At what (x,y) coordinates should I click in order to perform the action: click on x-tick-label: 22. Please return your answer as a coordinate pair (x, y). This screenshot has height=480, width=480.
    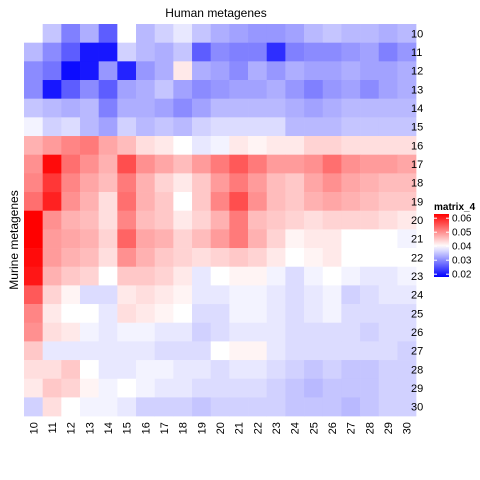
    Looking at the image, I should click on (258, 428).